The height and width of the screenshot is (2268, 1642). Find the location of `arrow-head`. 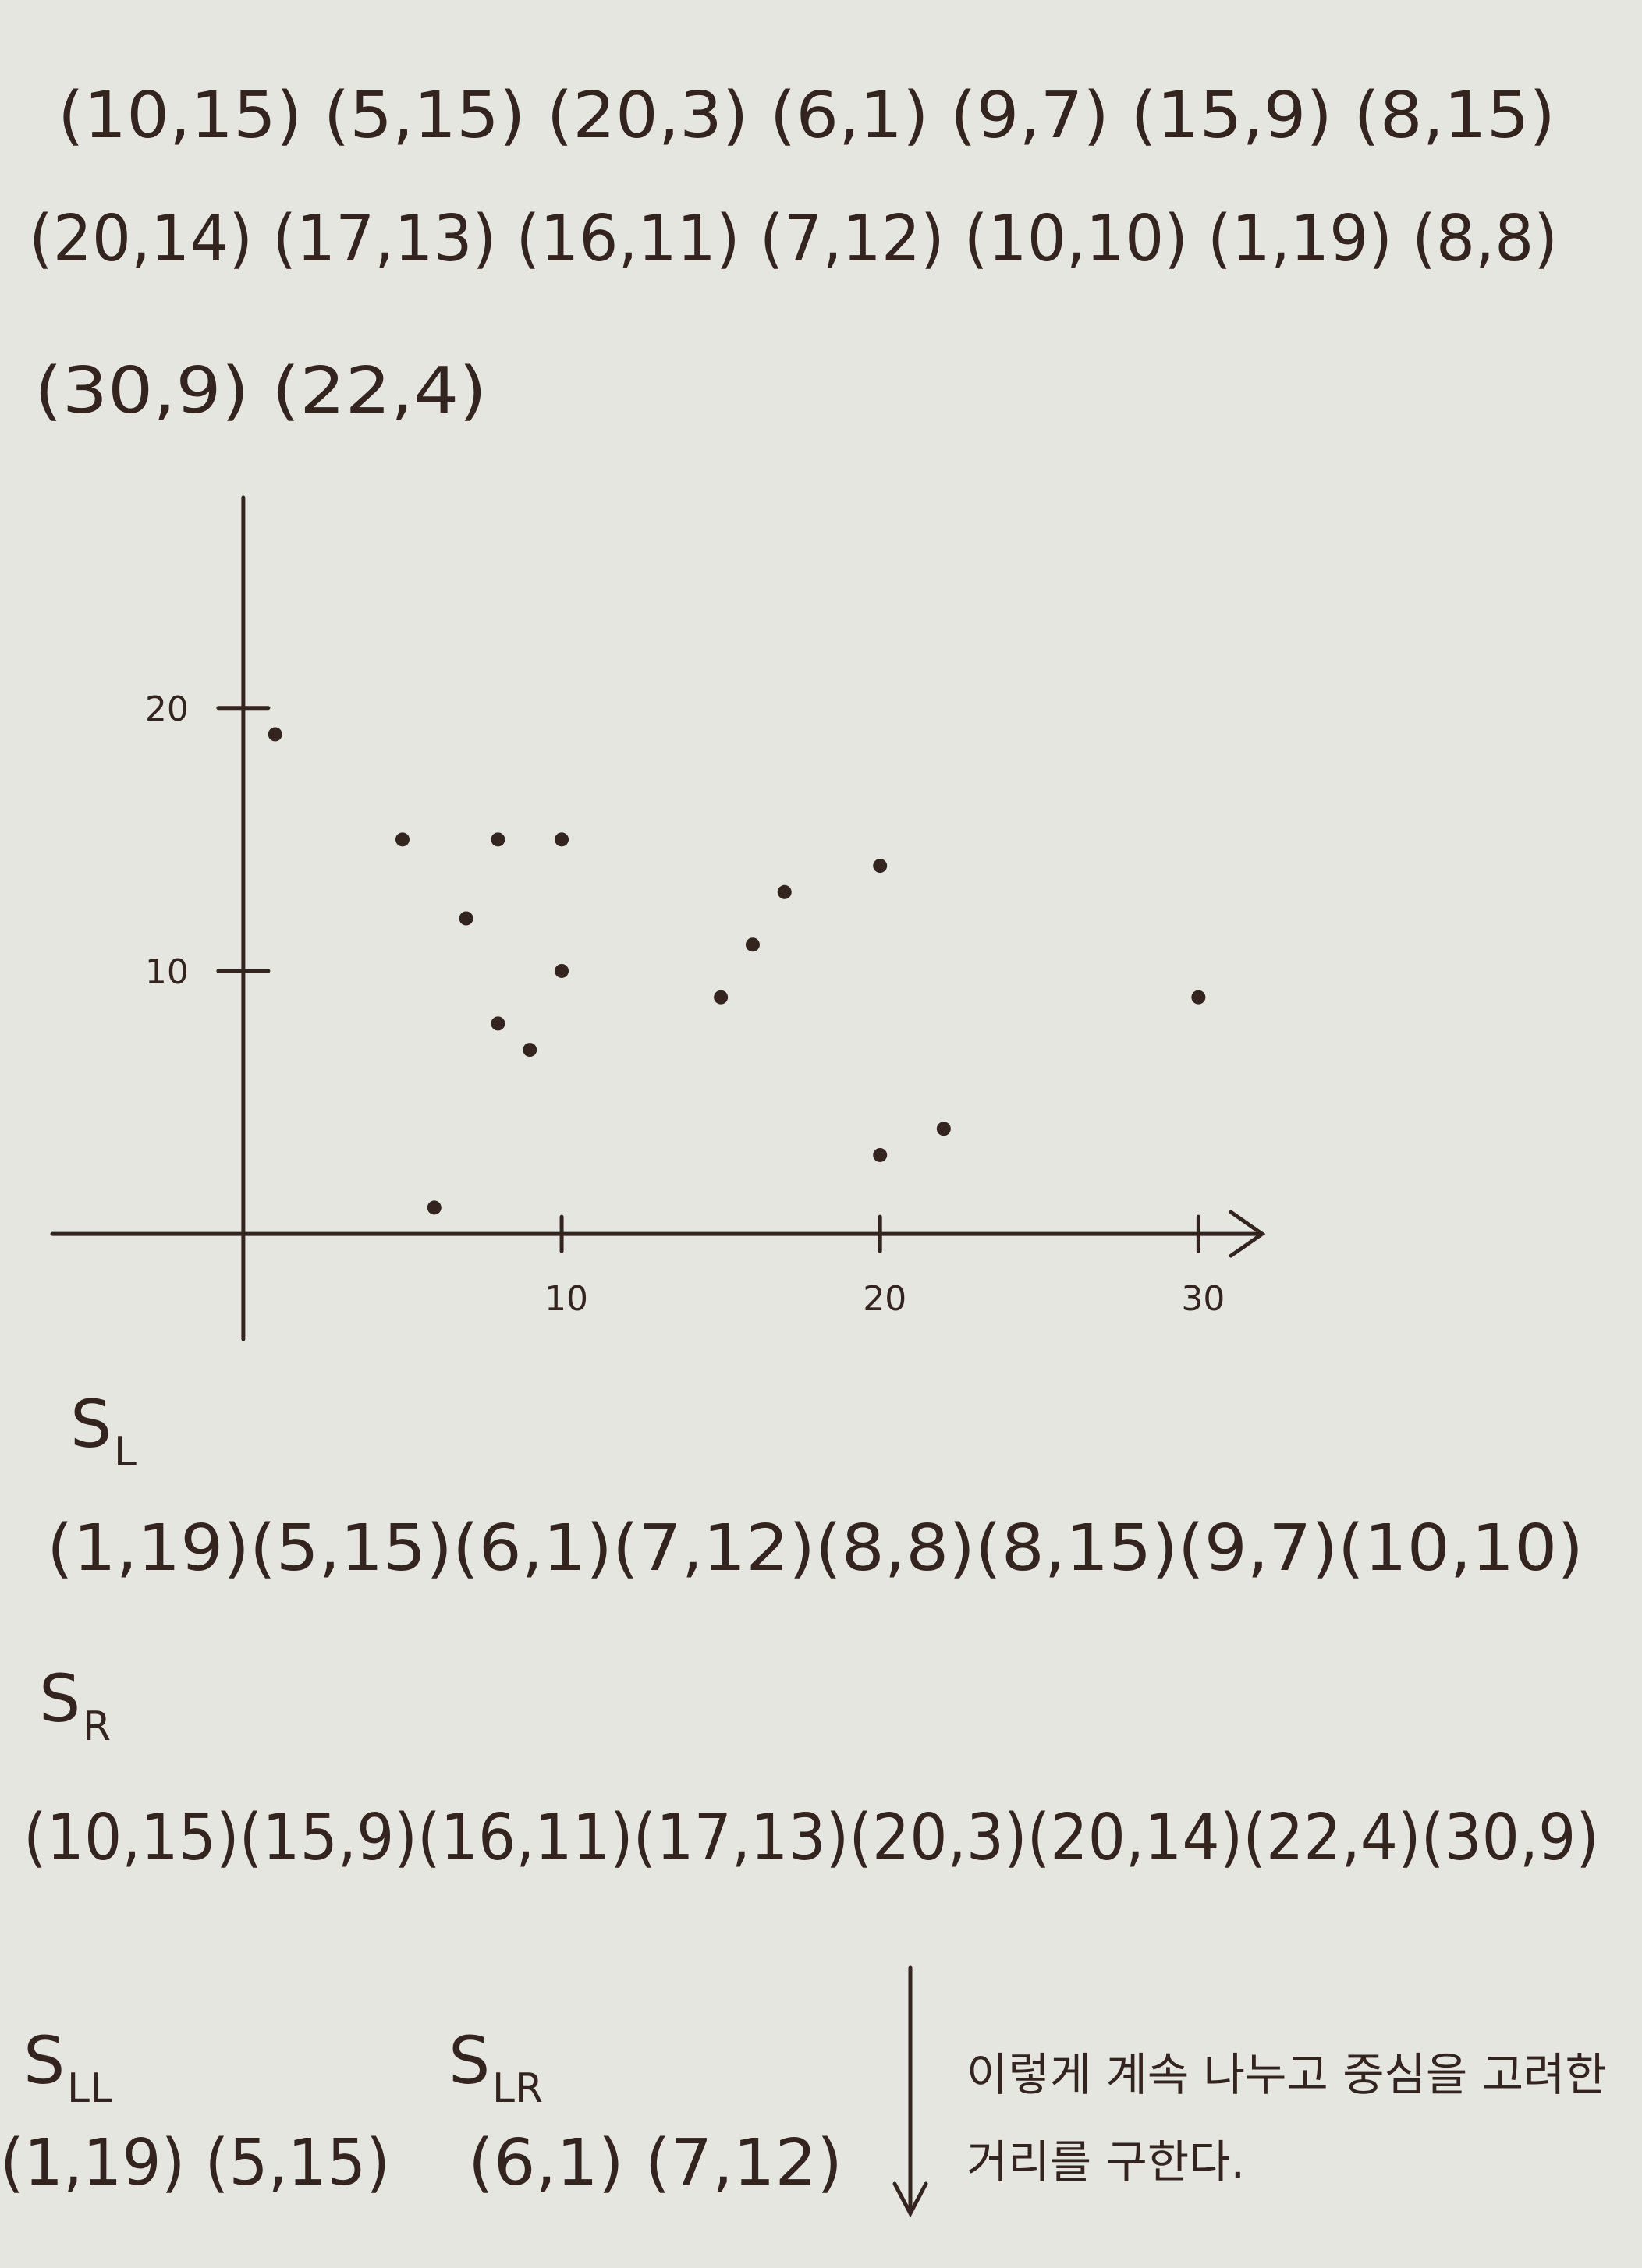

arrow-head is located at coordinates (910, 2199).